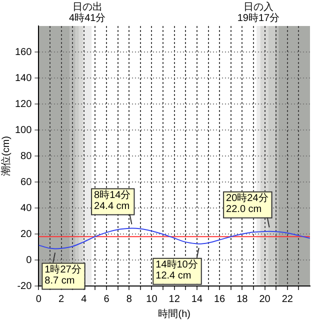 This screenshot has height=320, width=320. Describe the element at coordinates (258, 12) in the screenshot. I see `band-label: 日の入 19時17分` at that location.